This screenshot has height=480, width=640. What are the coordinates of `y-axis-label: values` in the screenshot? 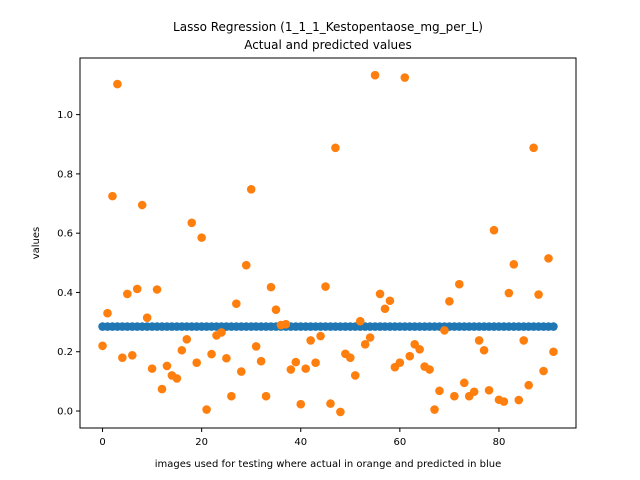 It's located at (36, 243).